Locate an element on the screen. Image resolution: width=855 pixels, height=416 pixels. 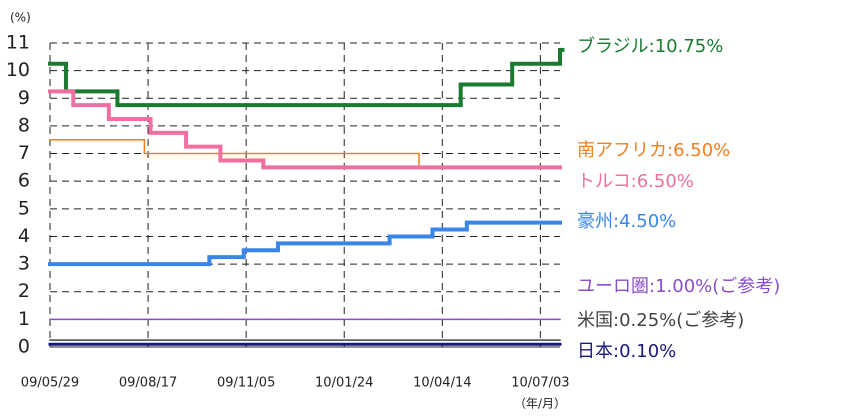
y-tick-label: 1 is located at coordinates (24, 319).